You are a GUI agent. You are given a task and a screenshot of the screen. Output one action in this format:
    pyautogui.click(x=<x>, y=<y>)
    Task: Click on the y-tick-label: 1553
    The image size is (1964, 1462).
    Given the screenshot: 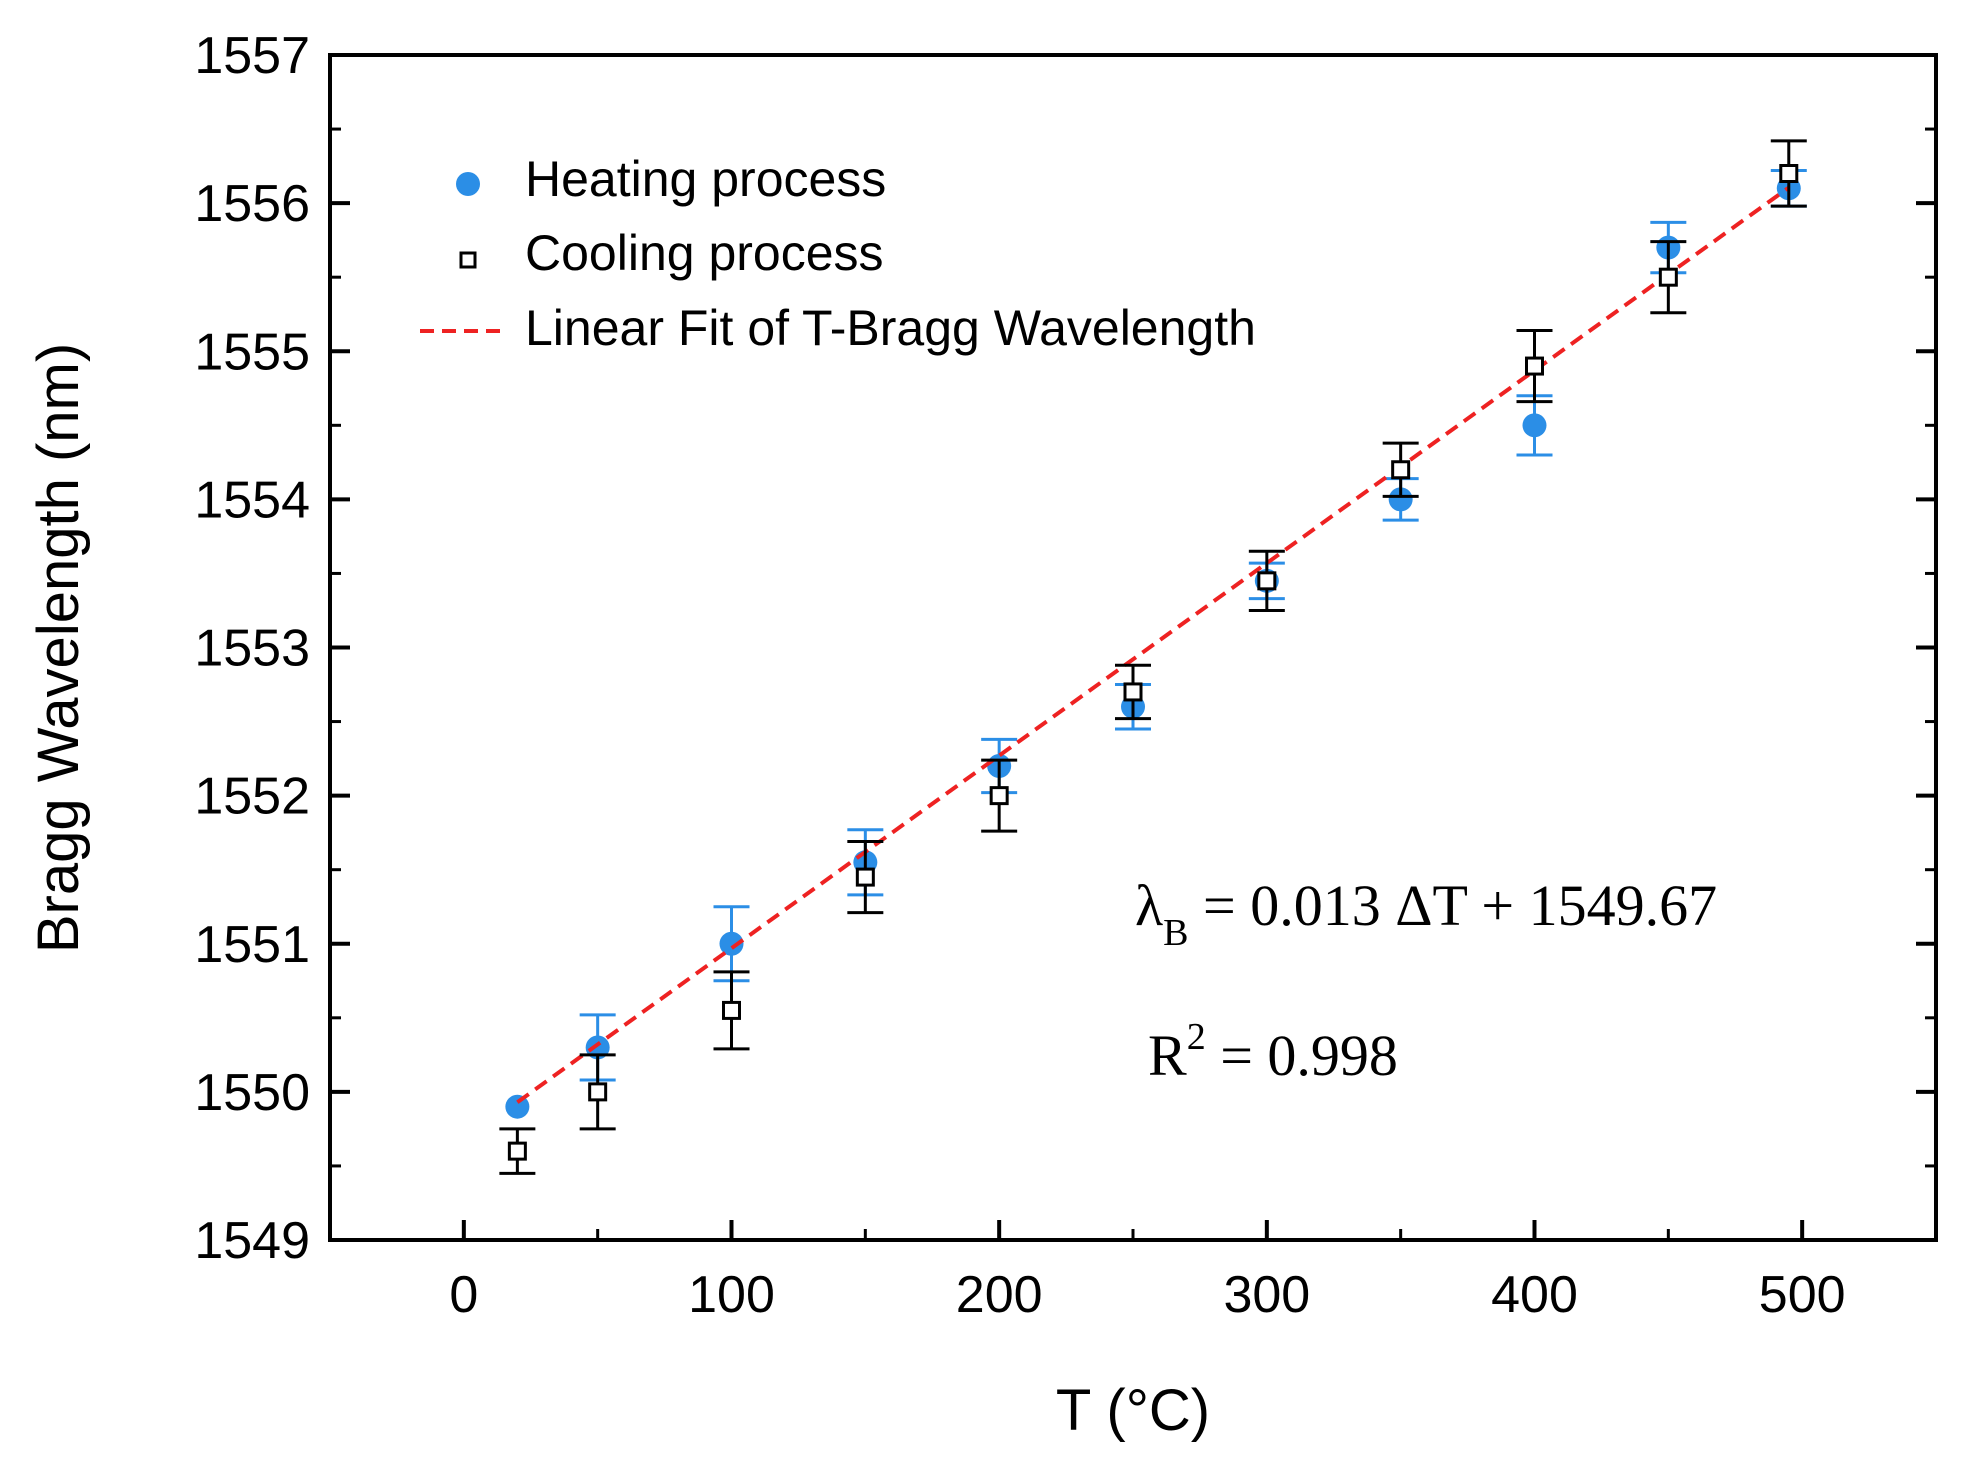 What is the action you would take?
    pyautogui.click(x=252, y=649)
    